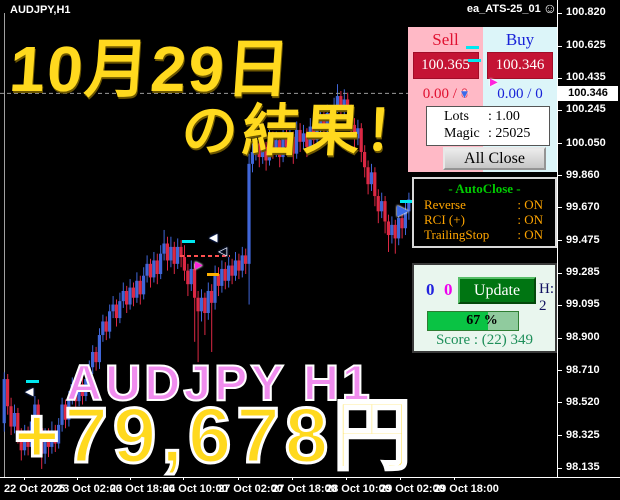  Describe the element at coordinates (448, 289) in the screenshot. I see `sell-count: 0` at that location.